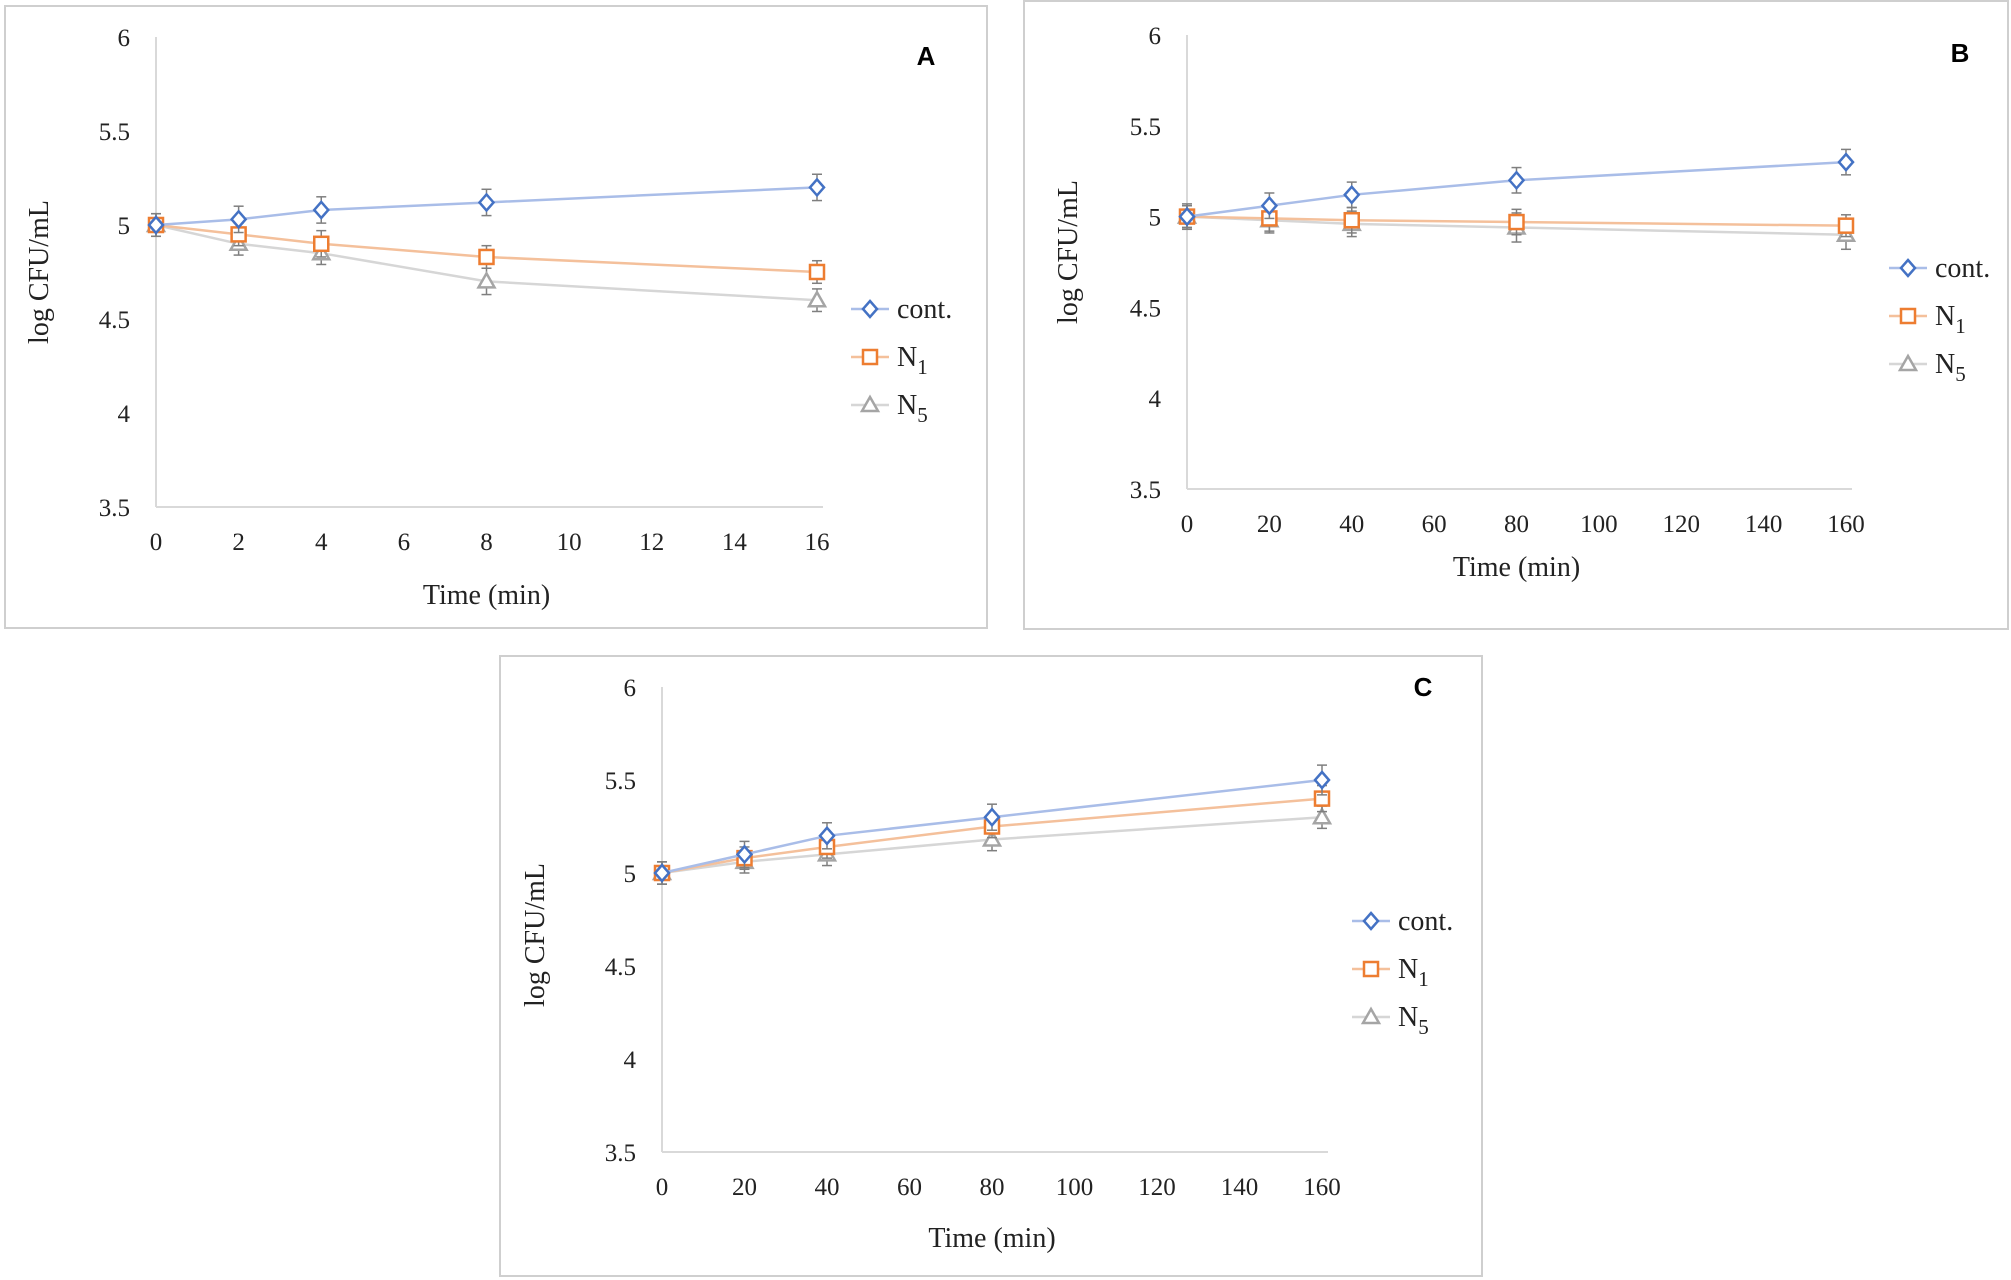 The width and height of the screenshot is (2011, 1280). Describe the element at coordinates (744, 1187) in the screenshot. I see `x-tick-label: 20` at that location.